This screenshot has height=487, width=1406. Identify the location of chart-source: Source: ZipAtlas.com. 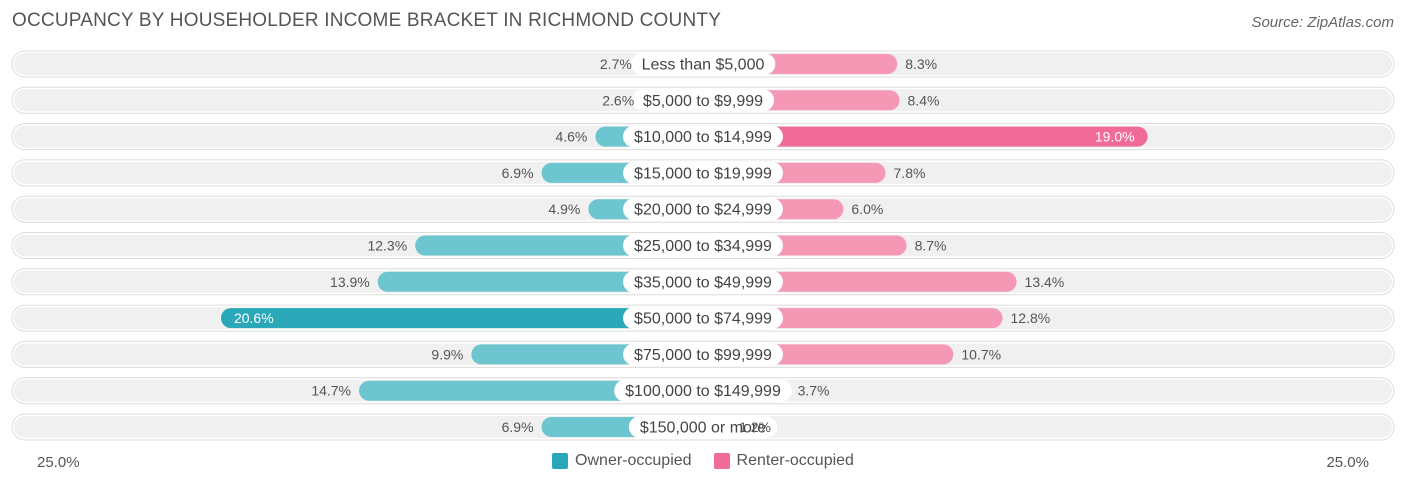
(1322, 22).